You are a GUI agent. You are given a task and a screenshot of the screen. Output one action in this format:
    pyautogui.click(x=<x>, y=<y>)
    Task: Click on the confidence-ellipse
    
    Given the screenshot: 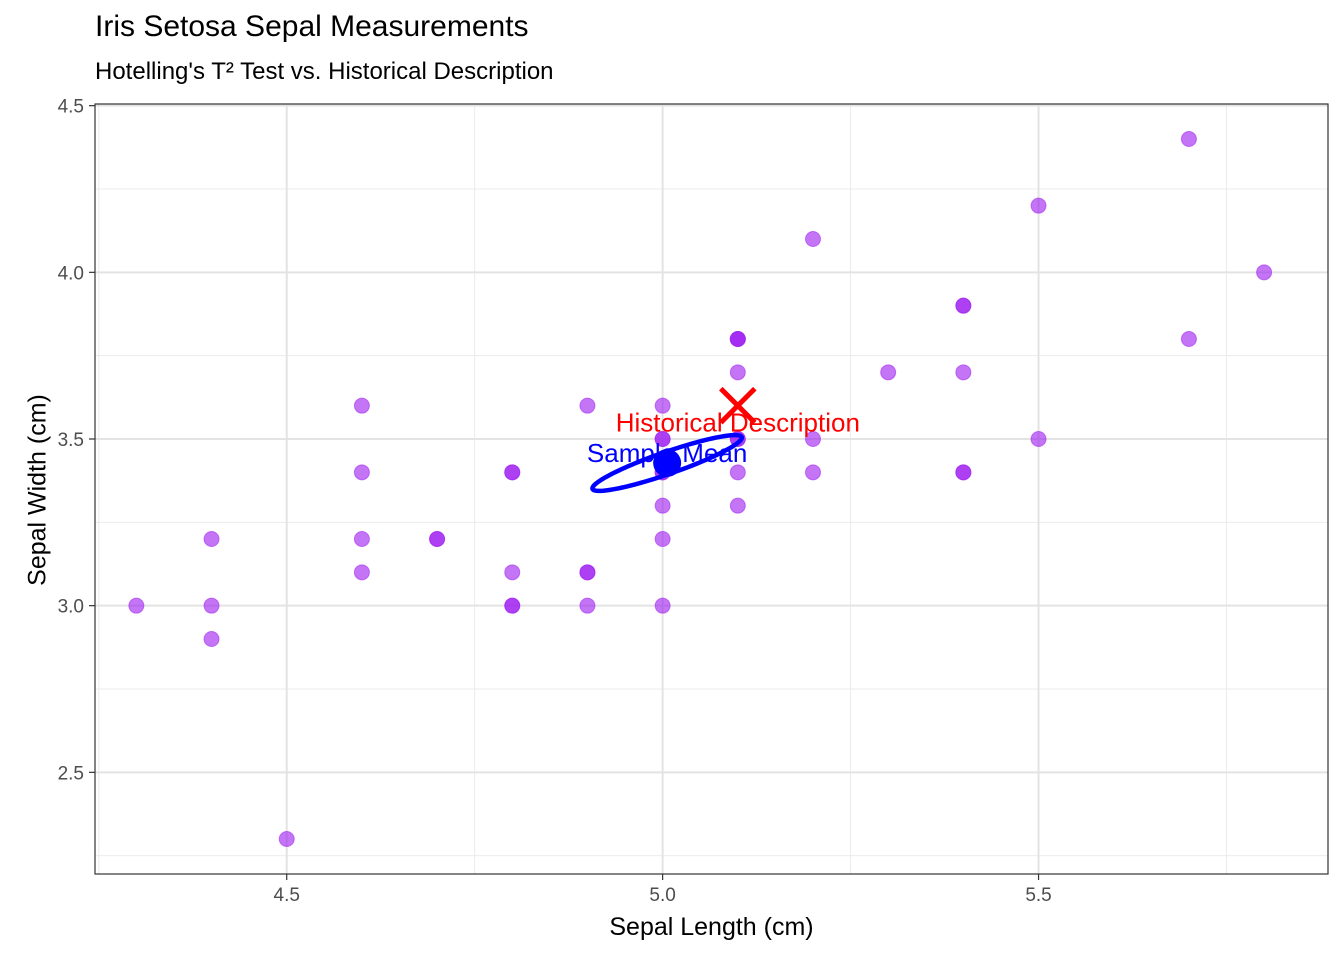 What is the action you would take?
    pyautogui.click(x=667, y=463)
    